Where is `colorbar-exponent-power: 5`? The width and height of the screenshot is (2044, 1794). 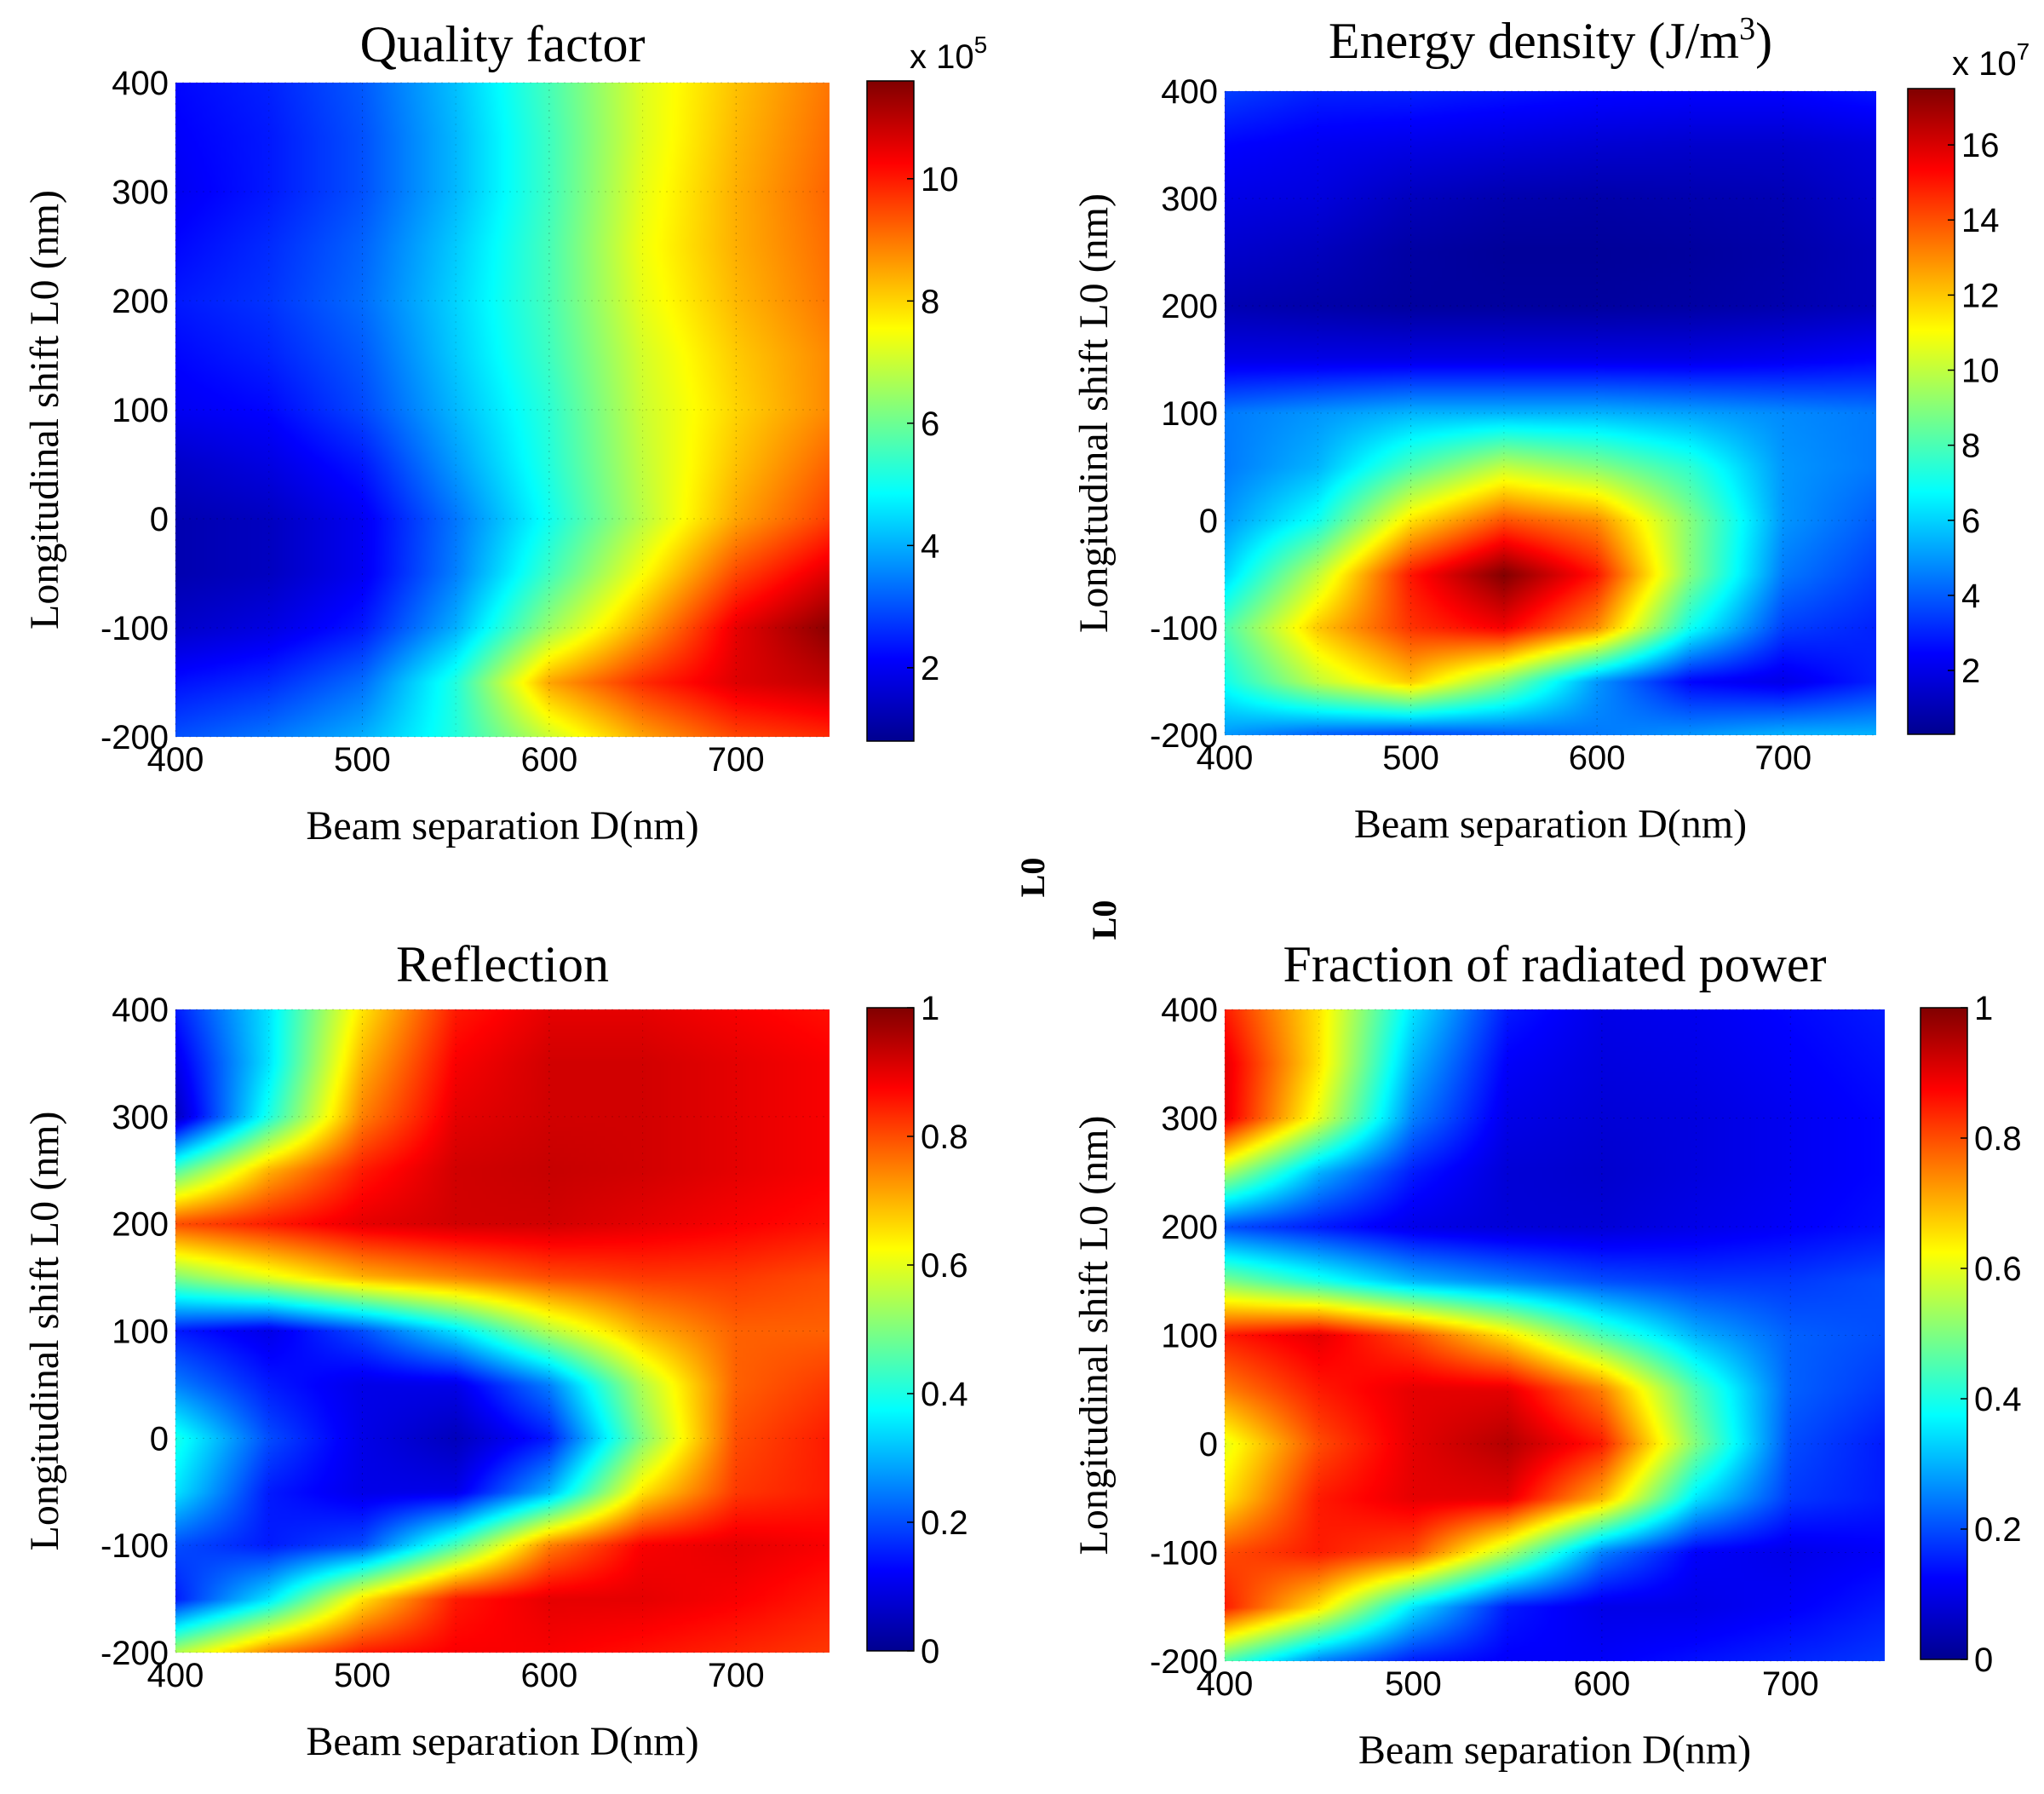
colorbar-exponent-power: 5 is located at coordinates (981, 45).